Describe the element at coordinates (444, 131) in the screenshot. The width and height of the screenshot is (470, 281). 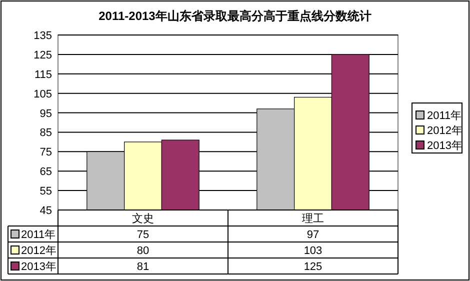
I see `text: 2012年` at that location.